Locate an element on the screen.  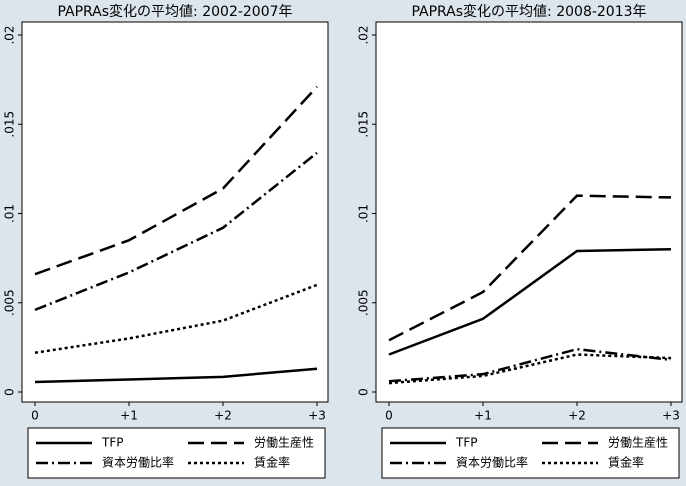
chart-title: PAPRAs変化の平均値: 2002-2007年 is located at coordinates (174, 11).